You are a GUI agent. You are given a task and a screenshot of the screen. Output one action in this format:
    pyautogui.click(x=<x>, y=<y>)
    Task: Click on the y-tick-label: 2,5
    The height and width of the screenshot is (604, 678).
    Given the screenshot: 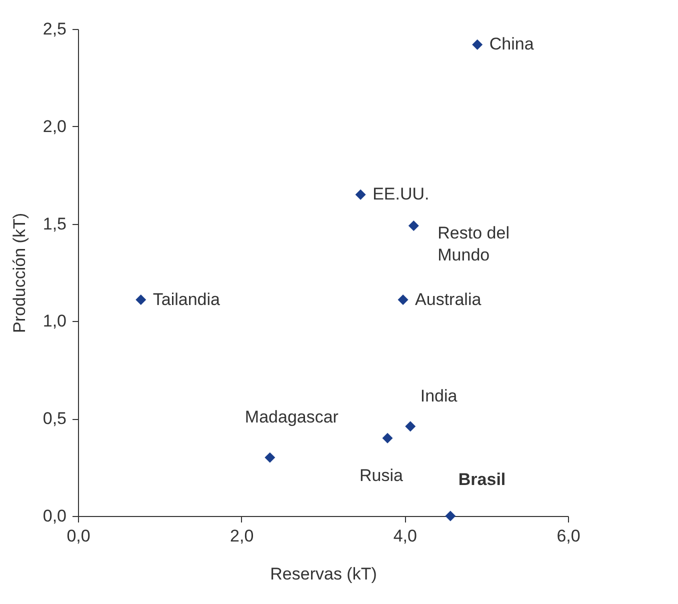 What is the action you would take?
    pyautogui.click(x=54, y=29)
    